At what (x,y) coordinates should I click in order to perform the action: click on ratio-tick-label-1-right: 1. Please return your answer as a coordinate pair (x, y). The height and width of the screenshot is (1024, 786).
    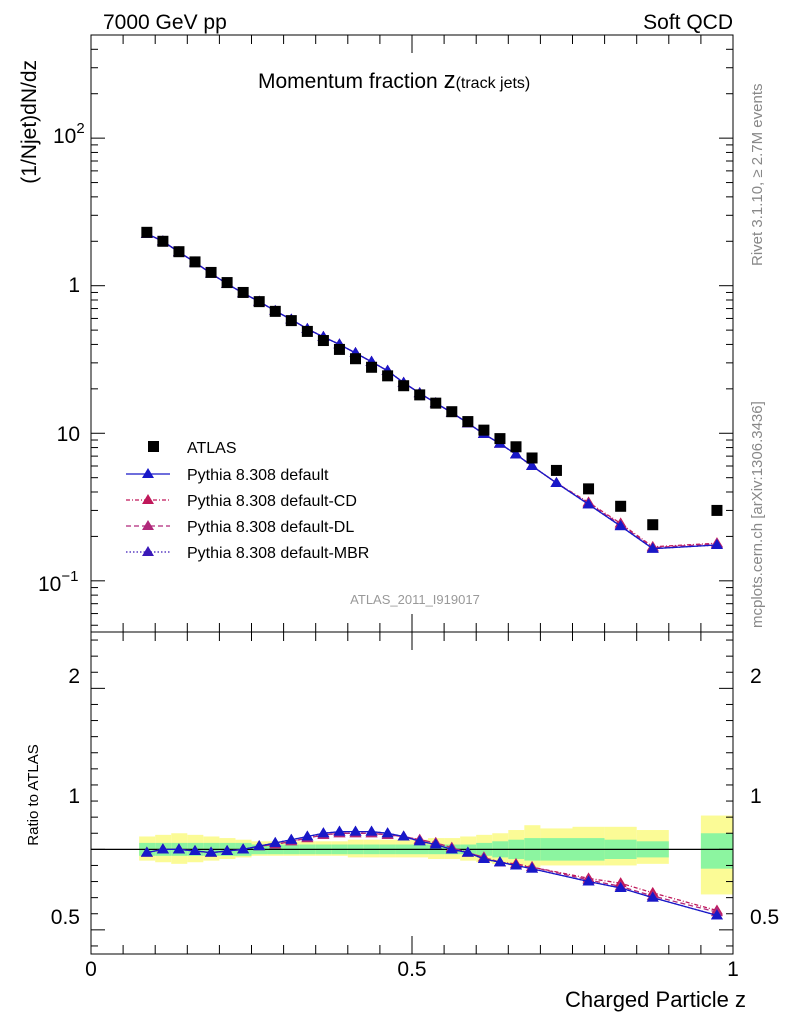
    Looking at the image, I should click on (756, 796).